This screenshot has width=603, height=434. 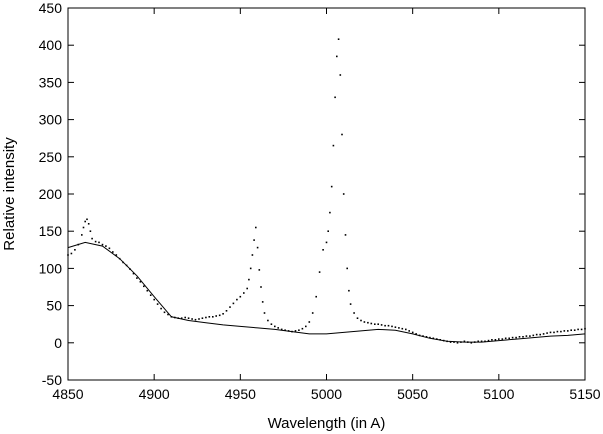 What do you see at coordinates (58, 343) in the screenshot?
I see `y-tick-label: 0` at bounding box center [58, 343].